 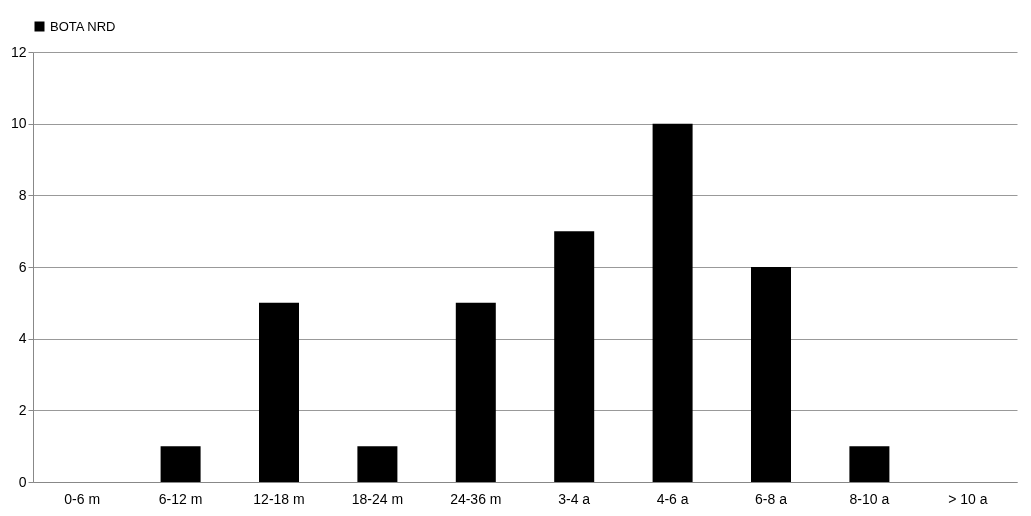 I want to click on y-tick-label: 6, so click(x=22, y=266).